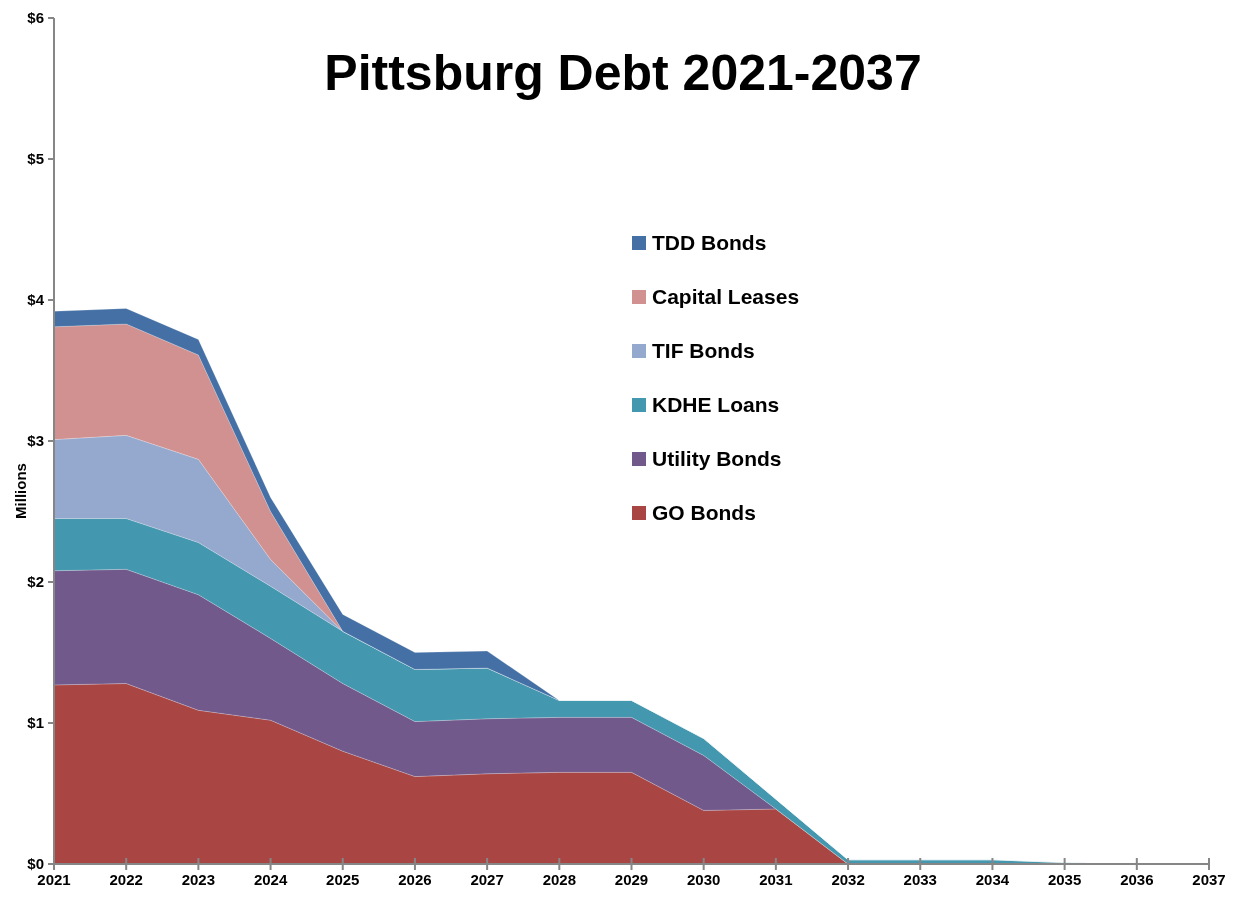 Image resolution: width=1240 pixels, height=901 pixels. What do you see at coordinates (54, 879) in the screenshot?
I see `x-tick-label: 2021` at bounding box center [54, 879].